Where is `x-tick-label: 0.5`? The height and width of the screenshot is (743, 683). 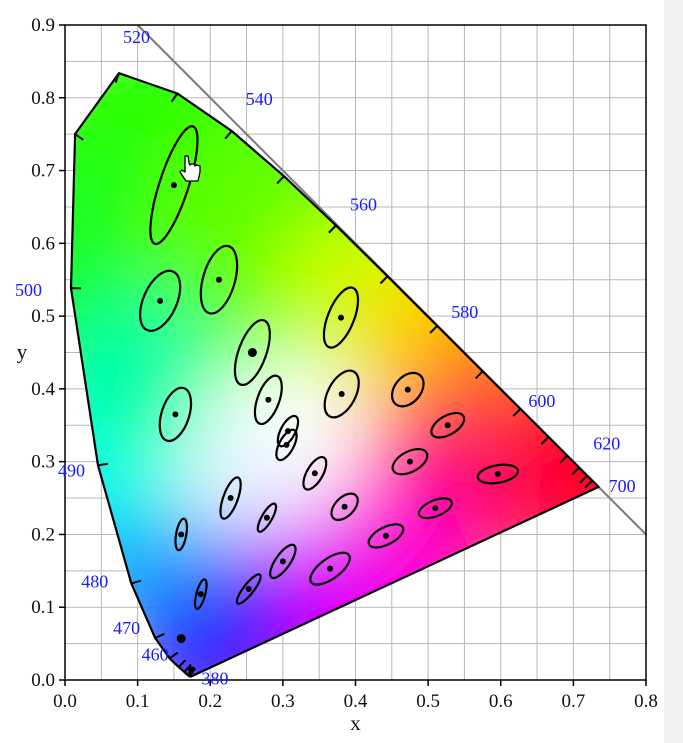
x-tick-label: 0.5 is located at coordinates (428, 701).